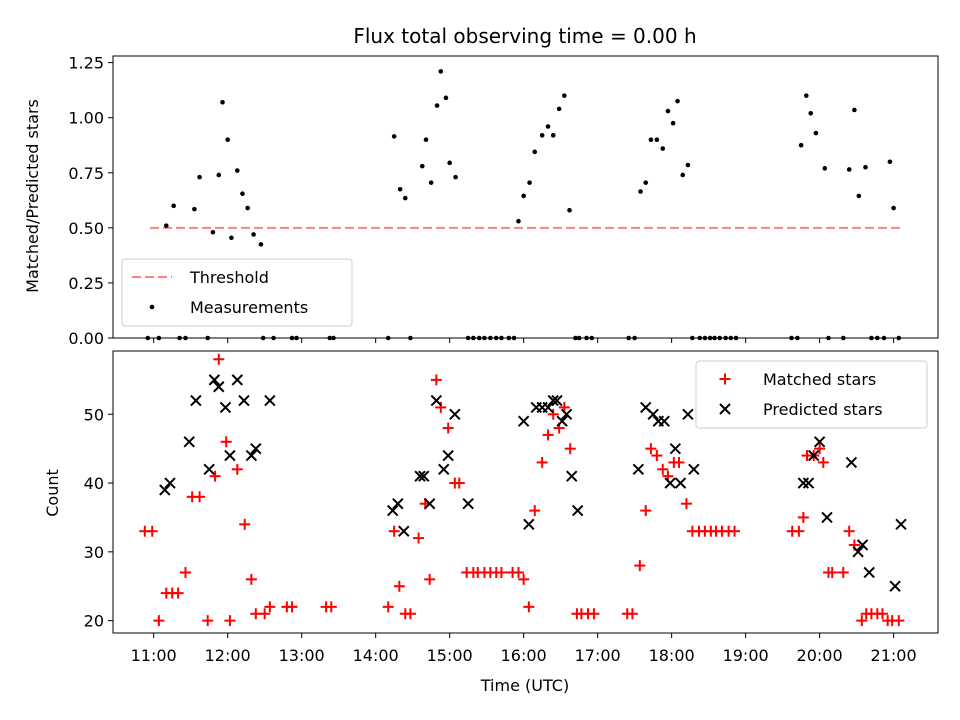 Image resolution: width=960 pixels, height=720 pixels. Describe the element at coordinates (152, 307) in the screenshot. I see `legend-measurements-swatch` at that location.